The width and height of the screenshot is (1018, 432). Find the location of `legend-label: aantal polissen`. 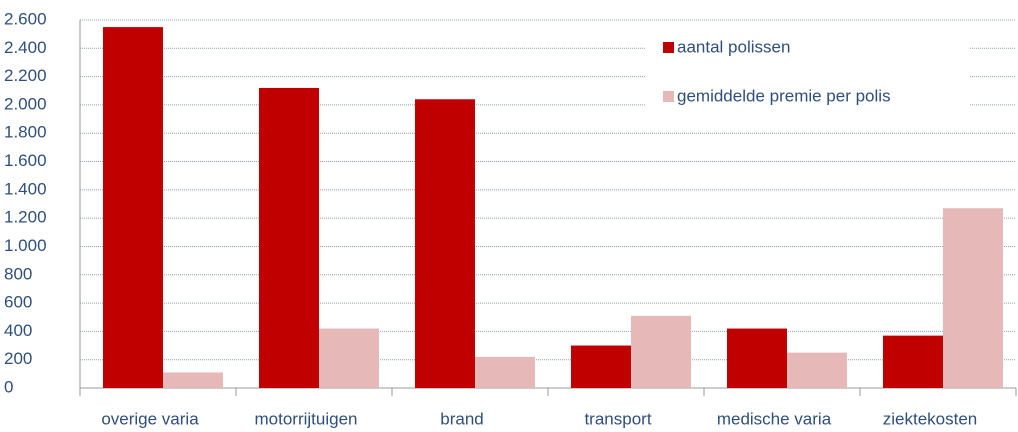

legend-label: aantal polissen is located at coordinates (733, 46).